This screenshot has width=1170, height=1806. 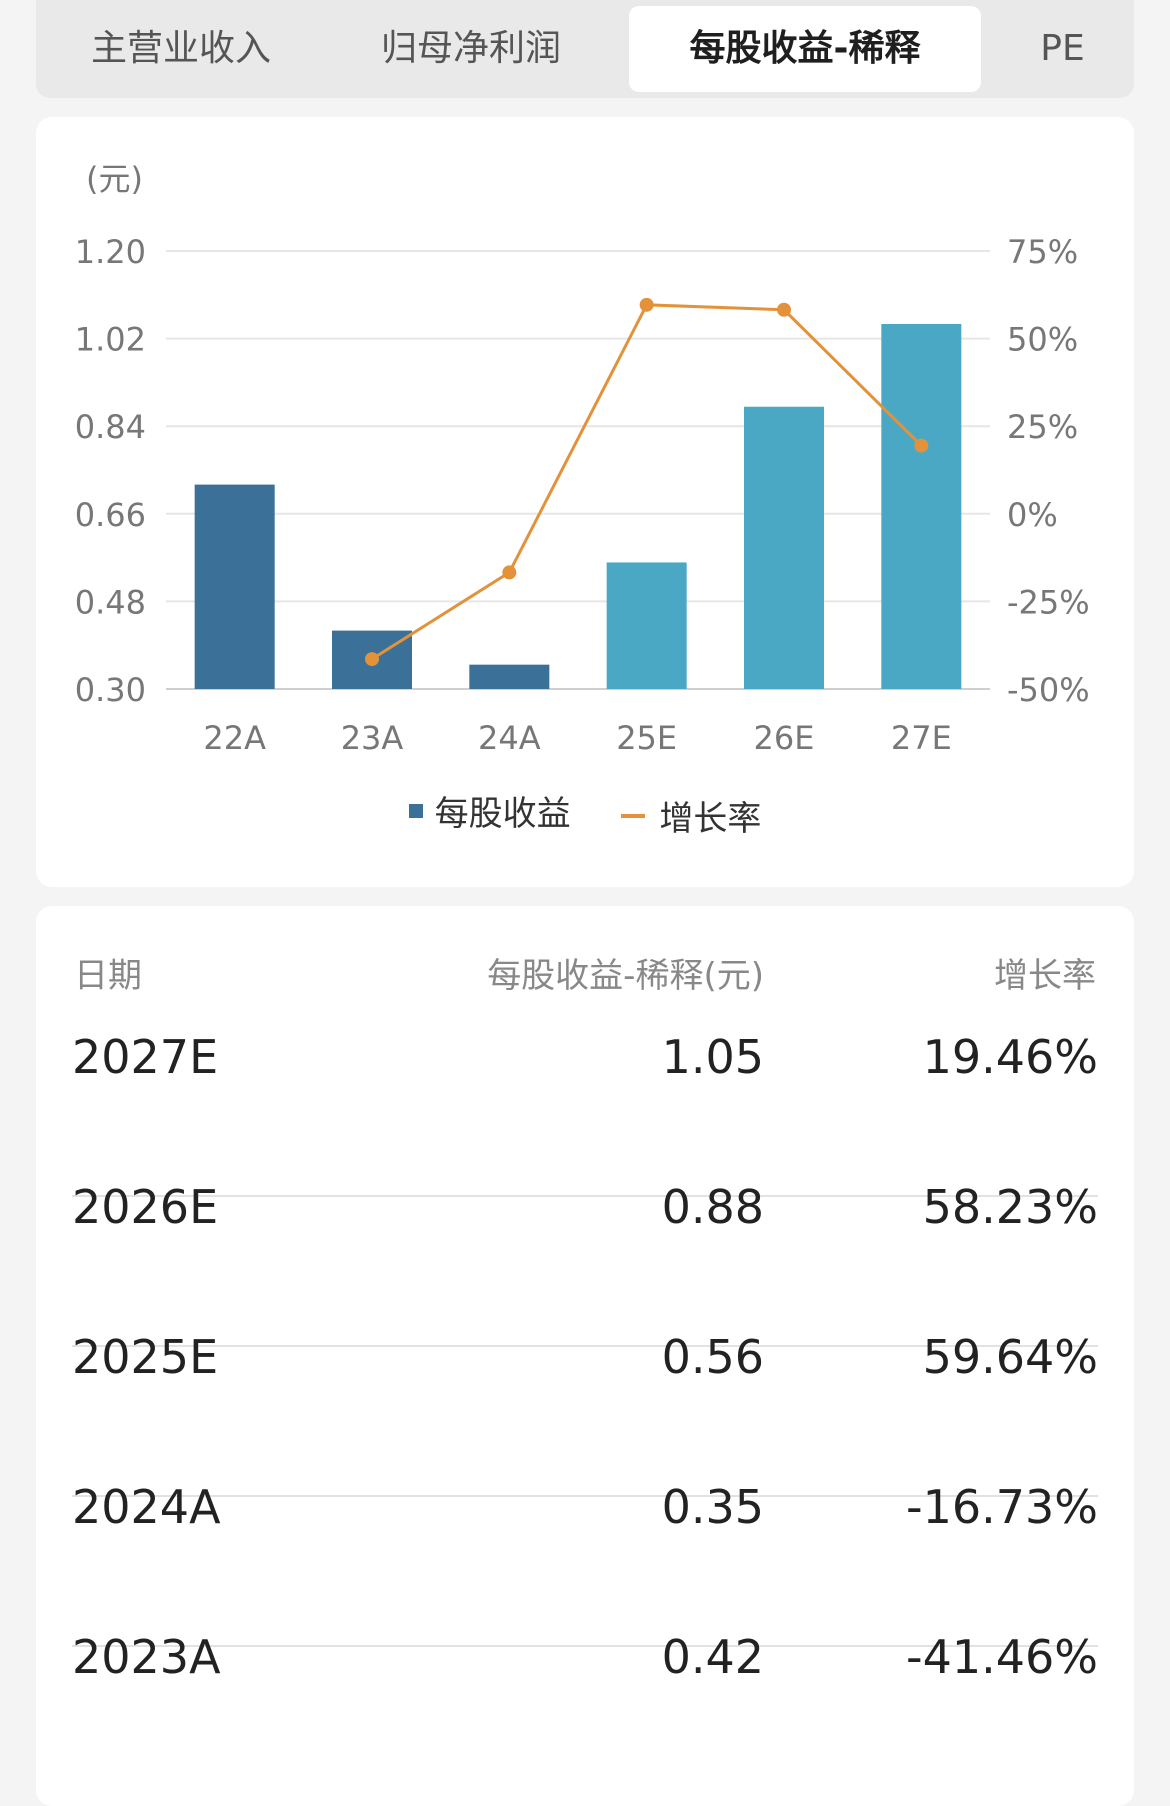 I want to click on y-tick-label: 0.66, so click(x=110, y=515).